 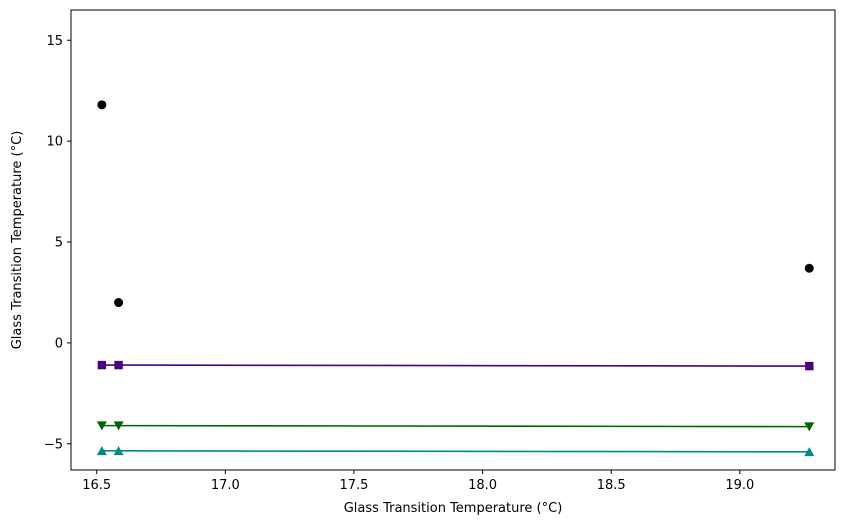 What do you see at coordinates (96, 485) in the screenshot?
I see `x-tick-label: 16.5` at bounding box center [96, 485].